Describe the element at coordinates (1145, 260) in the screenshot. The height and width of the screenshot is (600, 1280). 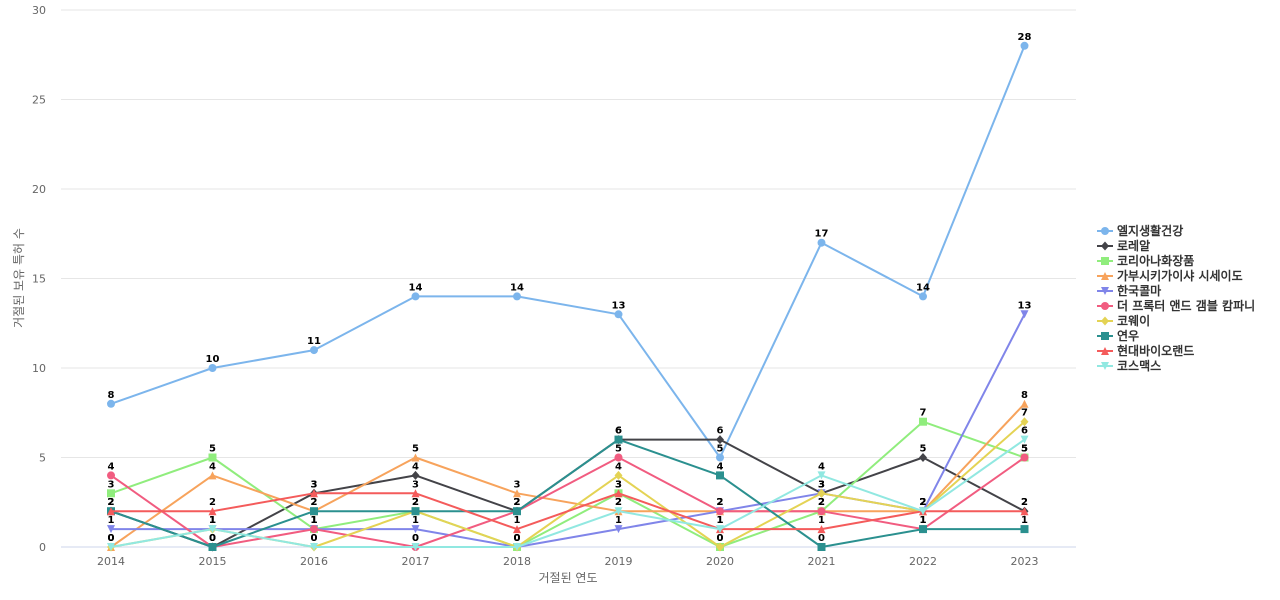
I see `legend-item: 코리아나화장품` at that location.